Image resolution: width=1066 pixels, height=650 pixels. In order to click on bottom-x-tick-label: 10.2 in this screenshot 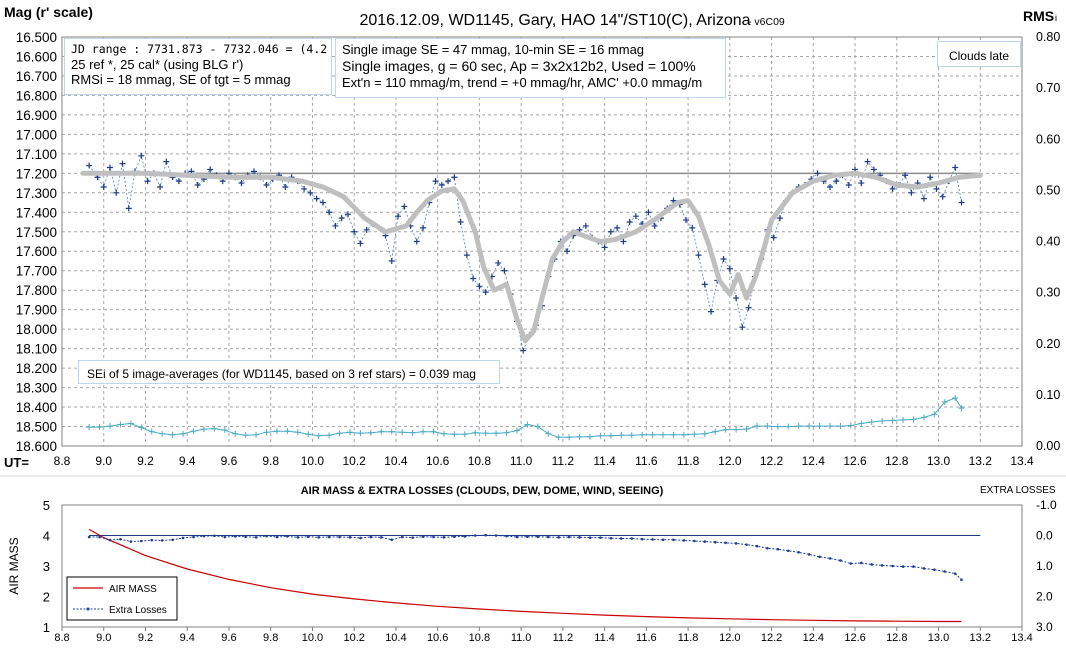, I will do `click(353, 638)`.